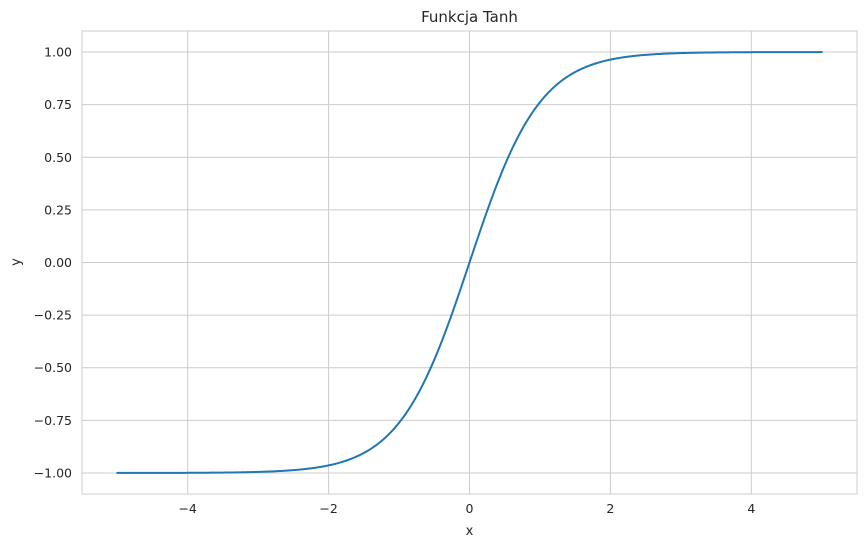 This screenshot has height=547, width=866. Describe the element at coordinates (58, 52) in the screenshot. I see `y-tick-label: 1.00` at that location.